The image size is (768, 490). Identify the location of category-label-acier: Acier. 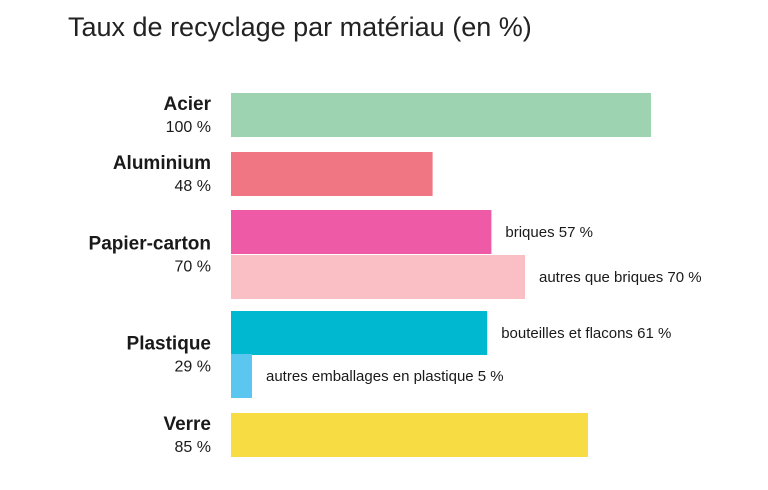
(187, 104).